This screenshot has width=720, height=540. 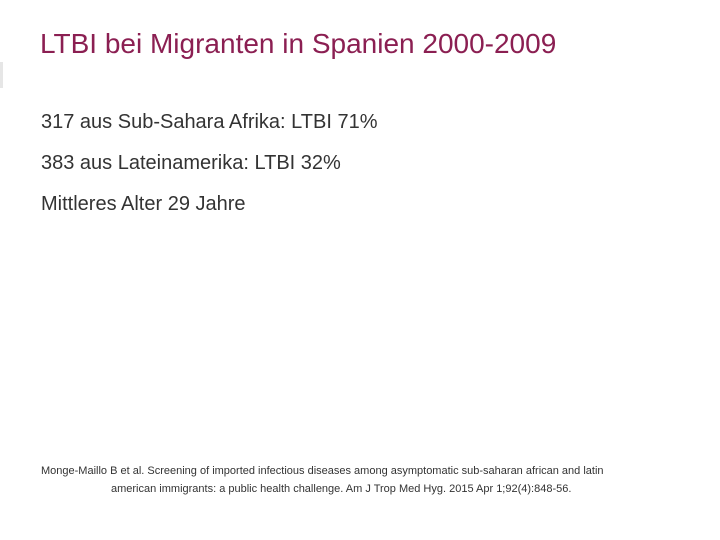 What do you see at coordinates (143, 204) in the screenshot?
I see `bullet-median-age: Mittleres Alter 29 Jahre` at bounding box center [143, 204].